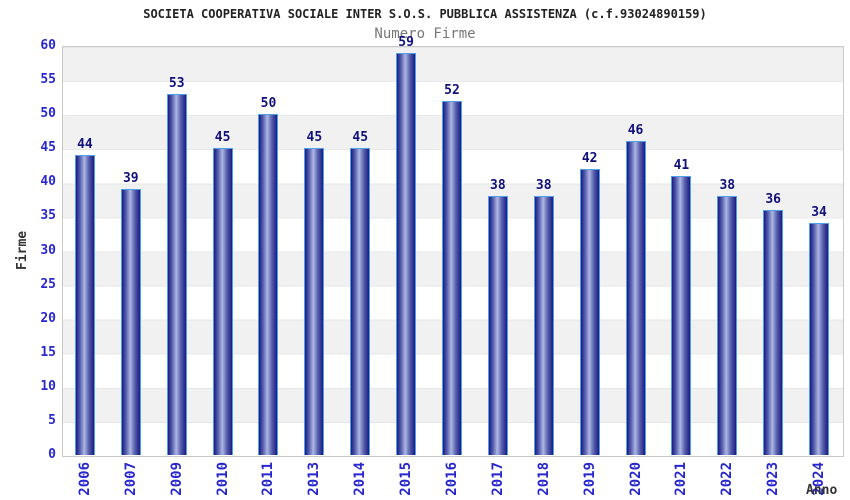  Describe the element at coordinates (819, 213) in the screenshot. I see `bar-value-label-2024: 34` at that location.